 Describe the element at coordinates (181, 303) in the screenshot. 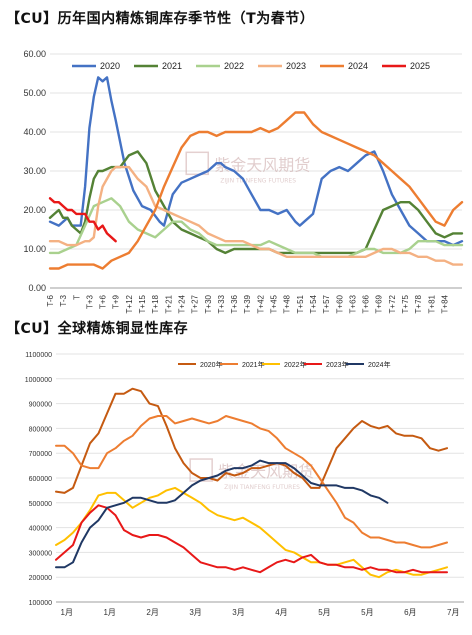

I see `x-tick-label: T+24` at that location.